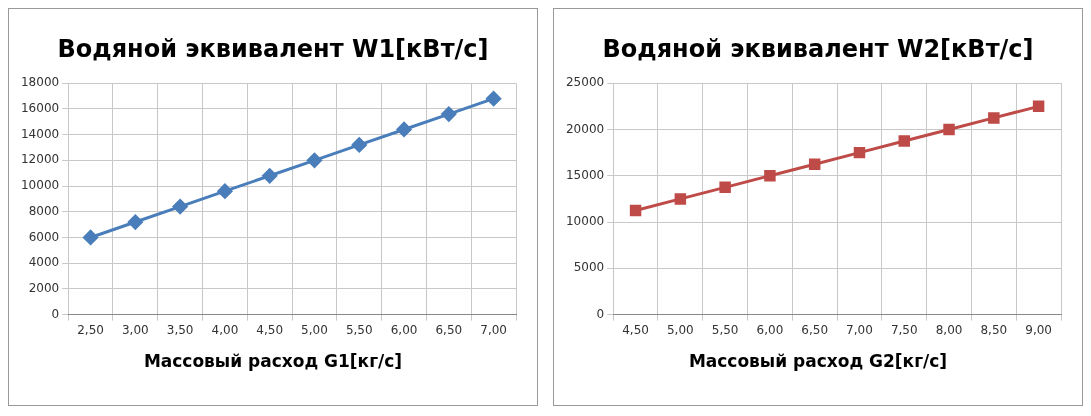 This screenshot has width=1091, height=416. Describe the element at coordinates (818, 49) in the screenshot. I see `chart-title: Водяной эквивалент W2[кВт/с]` at that location.